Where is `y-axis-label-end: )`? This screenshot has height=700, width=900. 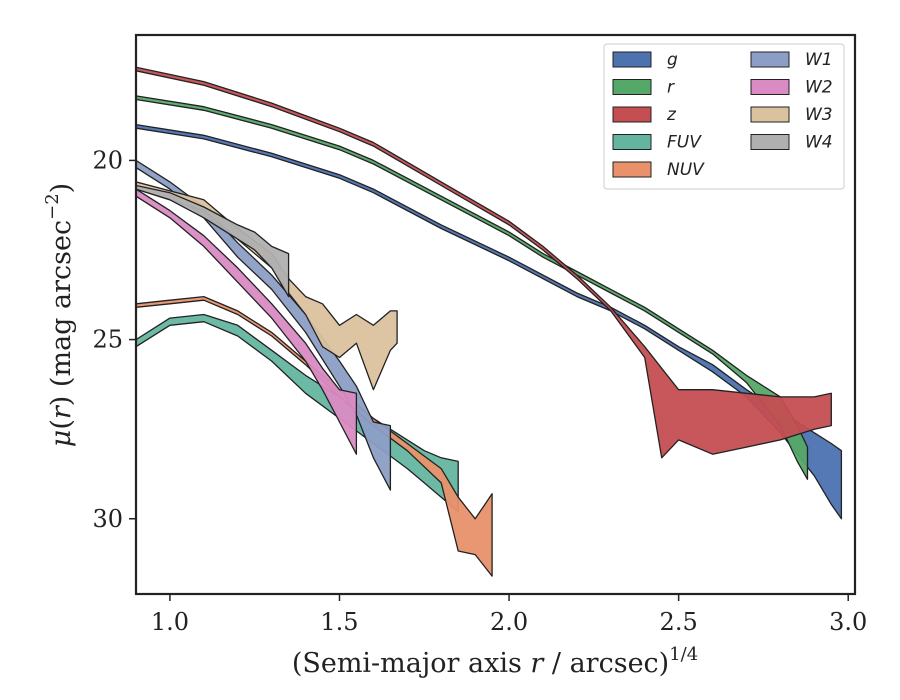
y-axis-label-end: ) is located at coordinates (61, 188).